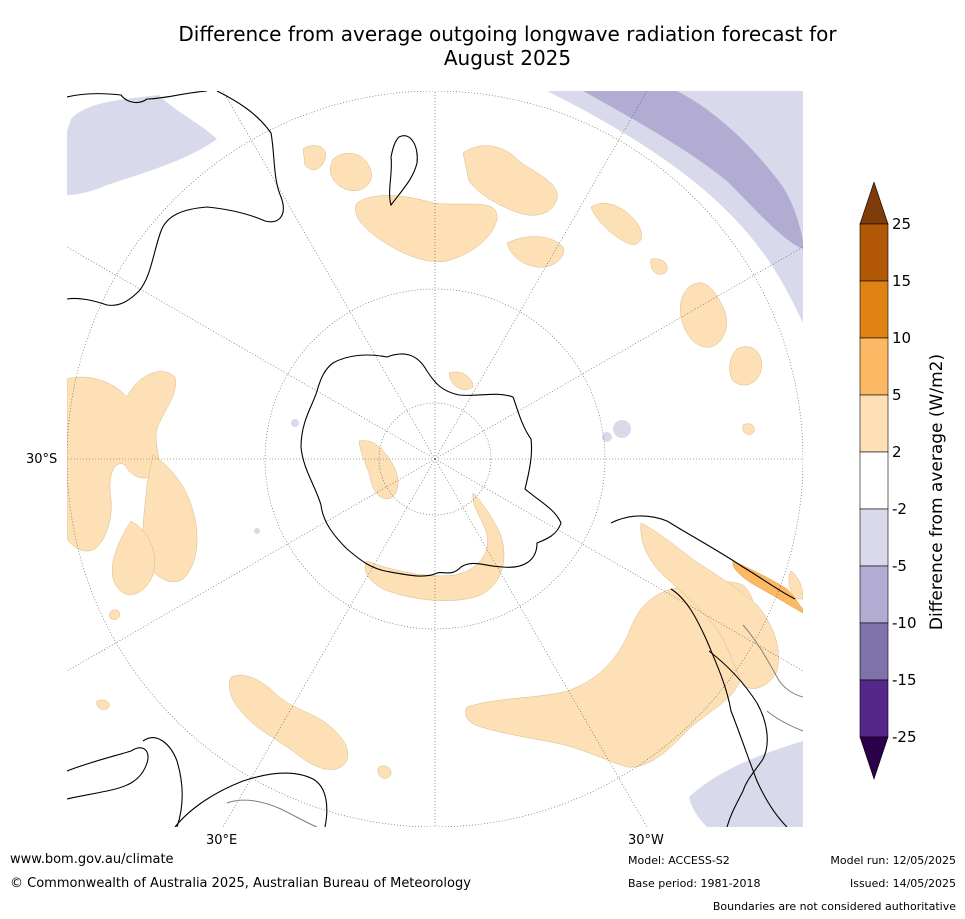 The height and width of the screenshot is (919, 965). I want to click on colorbar-segment-m25-m15, so click(874, 708).